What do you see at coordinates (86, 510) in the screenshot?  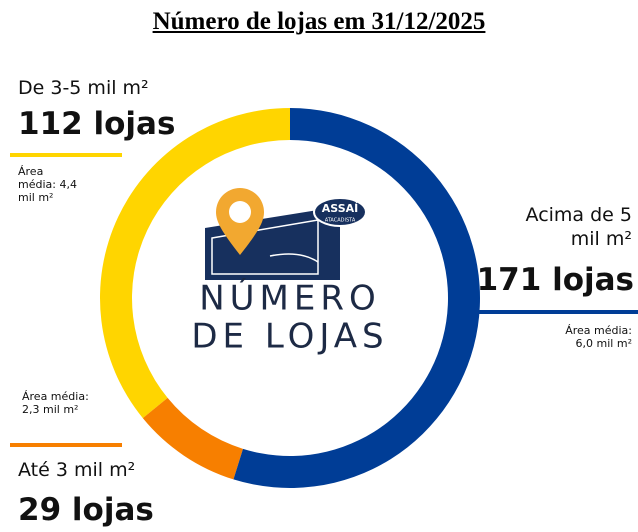 I see `value-label: 29 lojas` at bounding box center [86, 510].